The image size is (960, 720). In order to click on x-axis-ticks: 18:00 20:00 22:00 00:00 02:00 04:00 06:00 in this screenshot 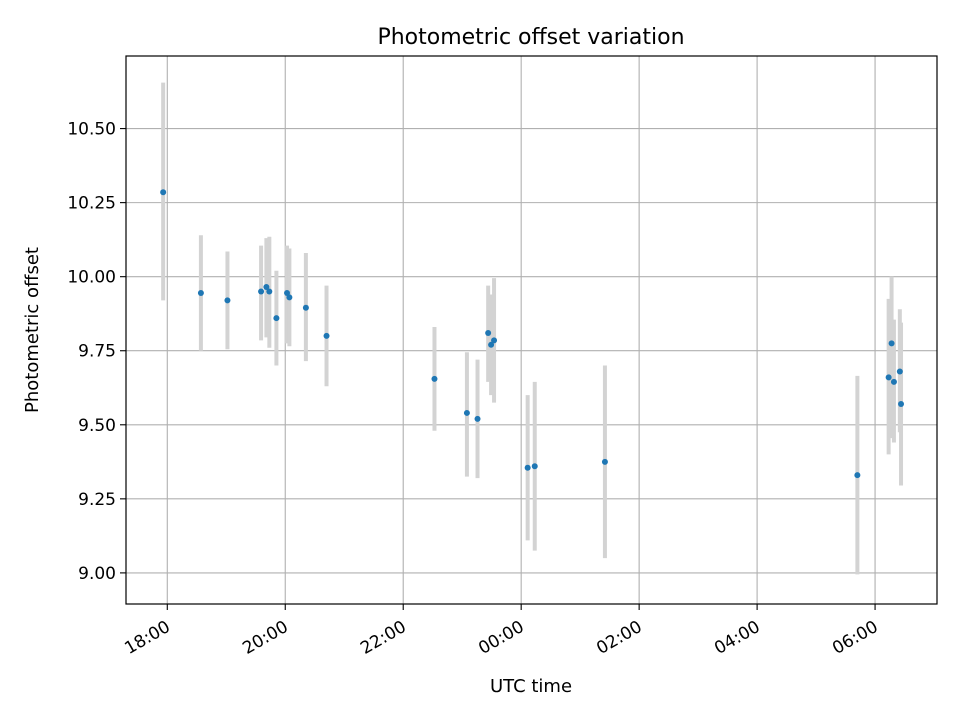, I will do `click(501, 631)`.